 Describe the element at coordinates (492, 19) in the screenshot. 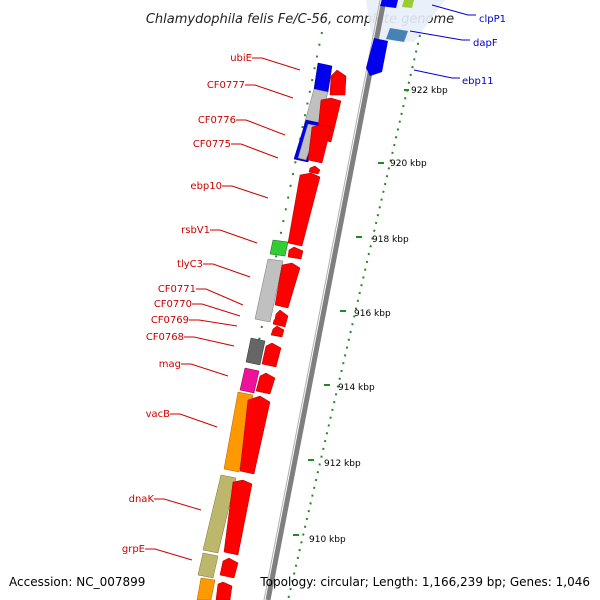

I see `gene-label-clpp1: clpP1` at that location.